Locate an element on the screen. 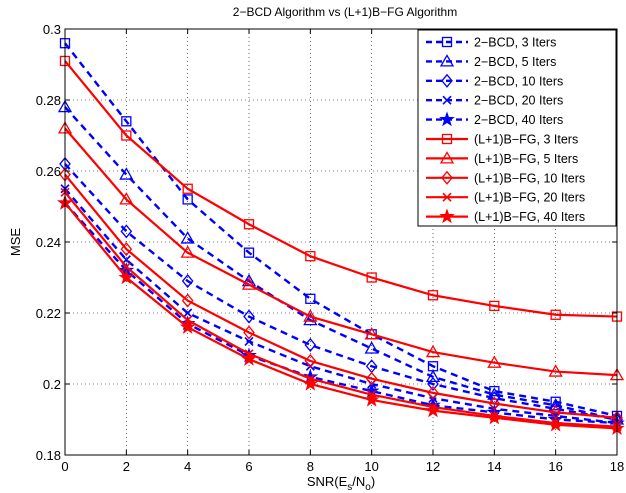 The height and width of the screenshot is (493, 626). x-label-end: ) is located at coordinates (373, 481).